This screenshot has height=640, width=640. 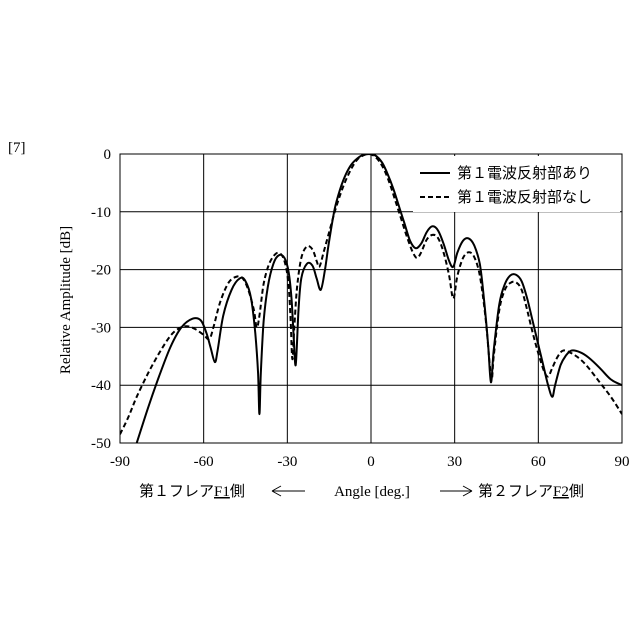 What do you see at coordinates (108, 155) in the screenshot?
I see `y-tick-label: 0` at bounding box center [108, 155].